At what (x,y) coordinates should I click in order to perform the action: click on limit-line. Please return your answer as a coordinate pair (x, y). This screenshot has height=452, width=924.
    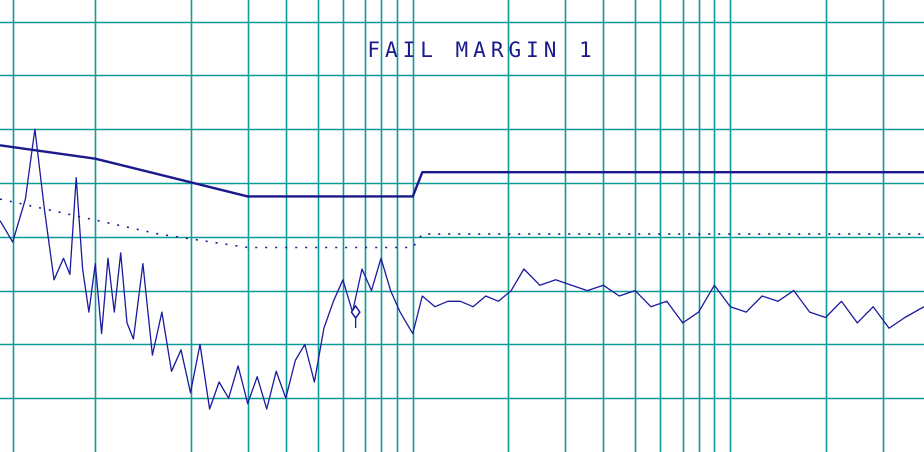
    Looking at the image, I should click on (462, 171).